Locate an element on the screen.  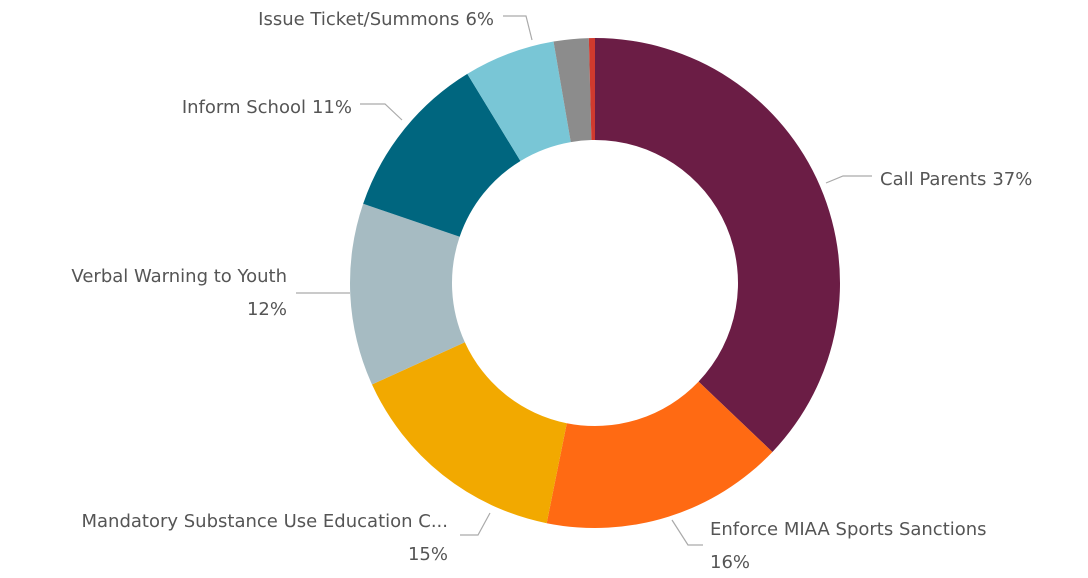
slice-label: Enforce MIAA Sports Sanctions is located at coordinates (848, 529).